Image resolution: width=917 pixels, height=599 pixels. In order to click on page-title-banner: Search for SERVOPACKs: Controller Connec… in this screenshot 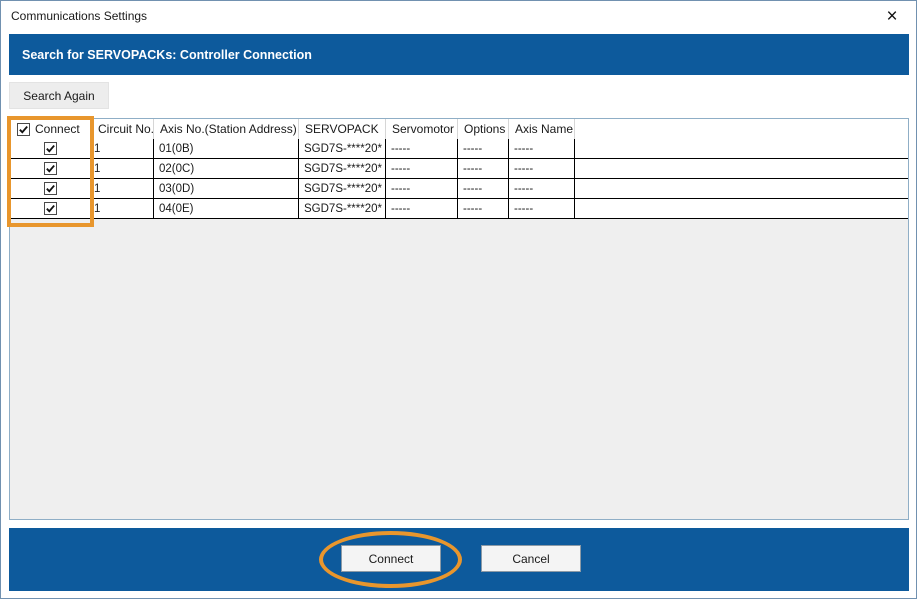, I will do `click(459, 54)`.